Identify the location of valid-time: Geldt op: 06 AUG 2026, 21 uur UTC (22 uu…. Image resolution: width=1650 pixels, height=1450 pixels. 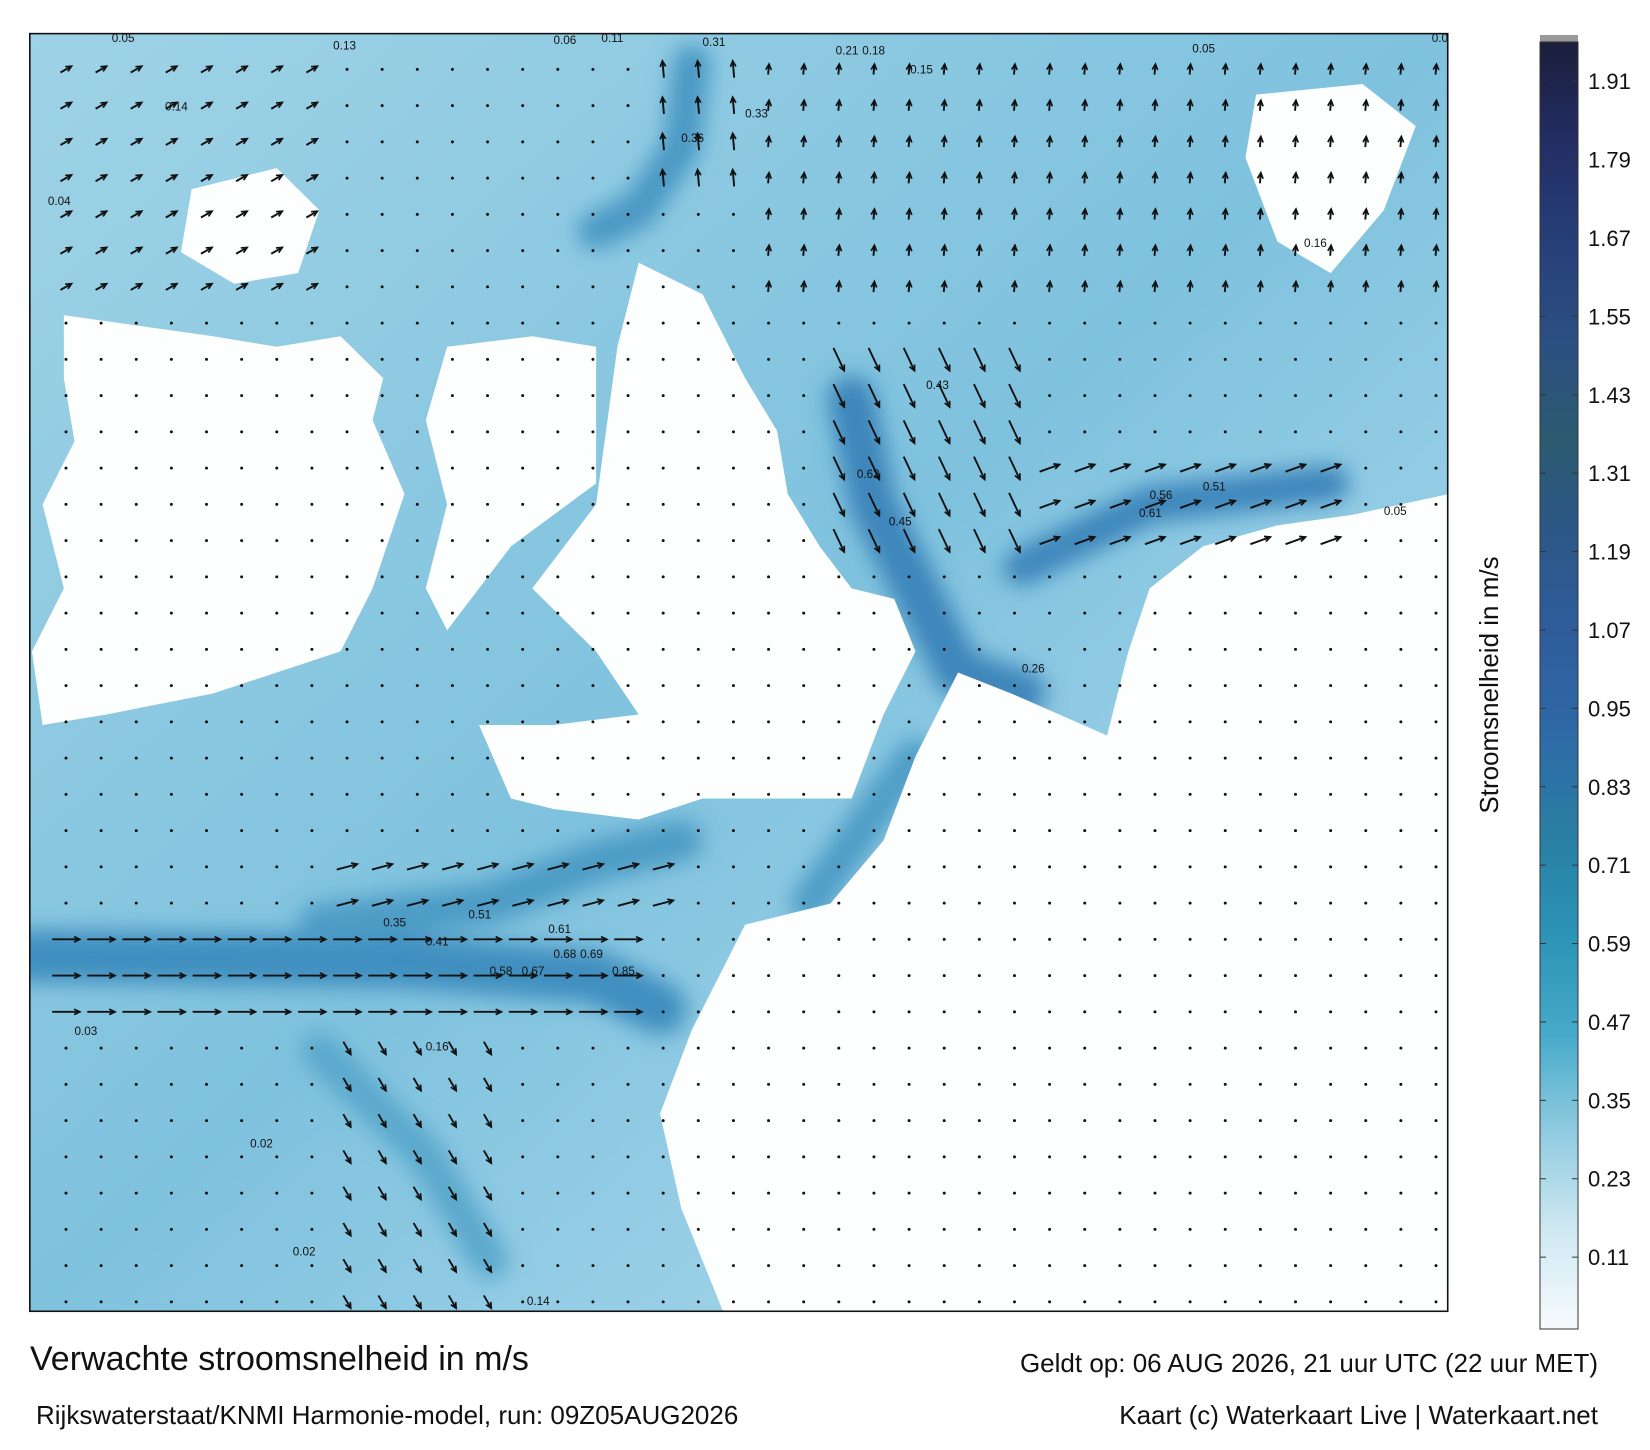
(1308, 1363).